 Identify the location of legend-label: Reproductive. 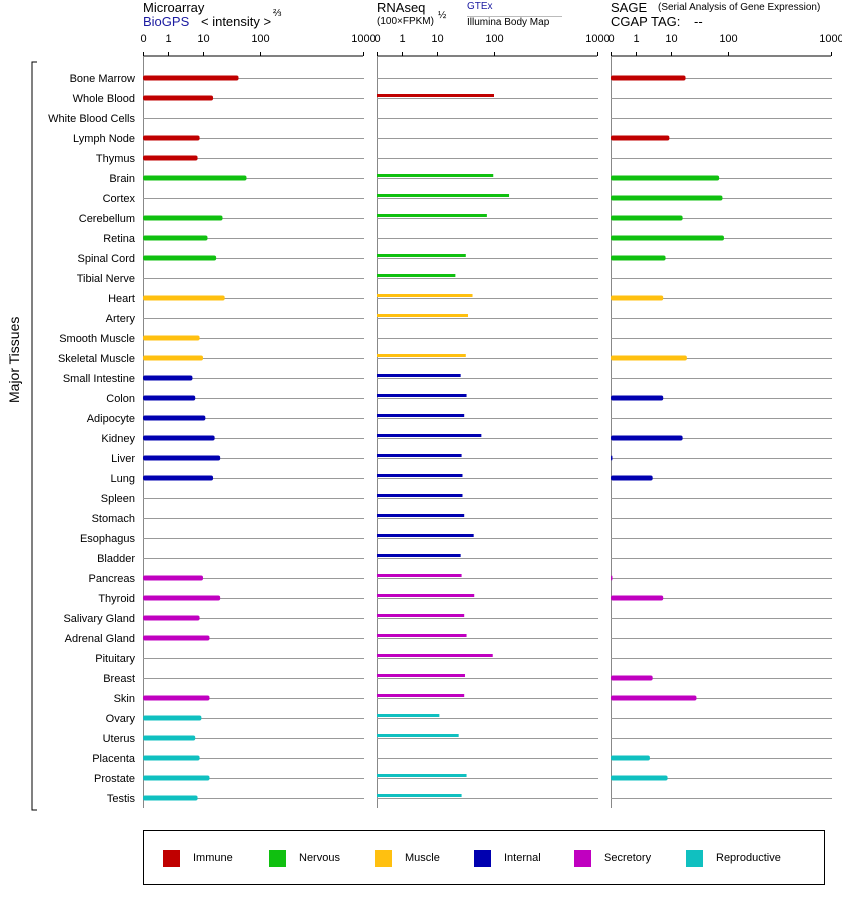
(748, 858).